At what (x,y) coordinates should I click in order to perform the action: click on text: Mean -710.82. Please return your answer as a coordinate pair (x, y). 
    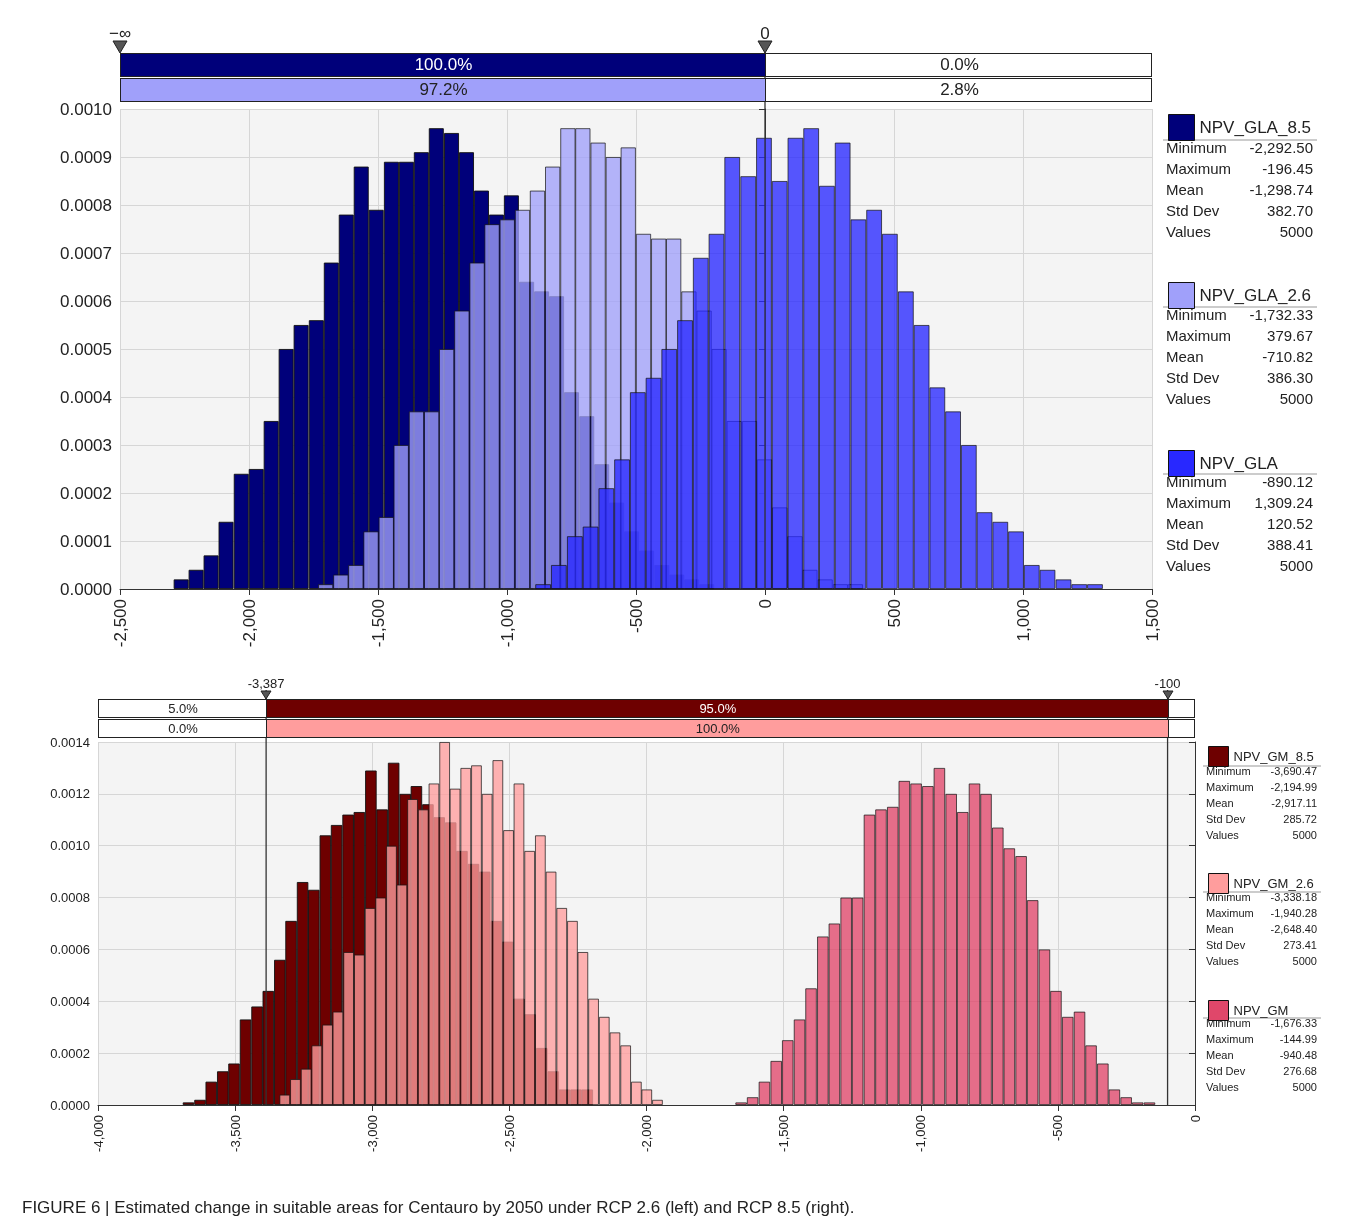
    Looking at the image, I should click on (1239, 356).